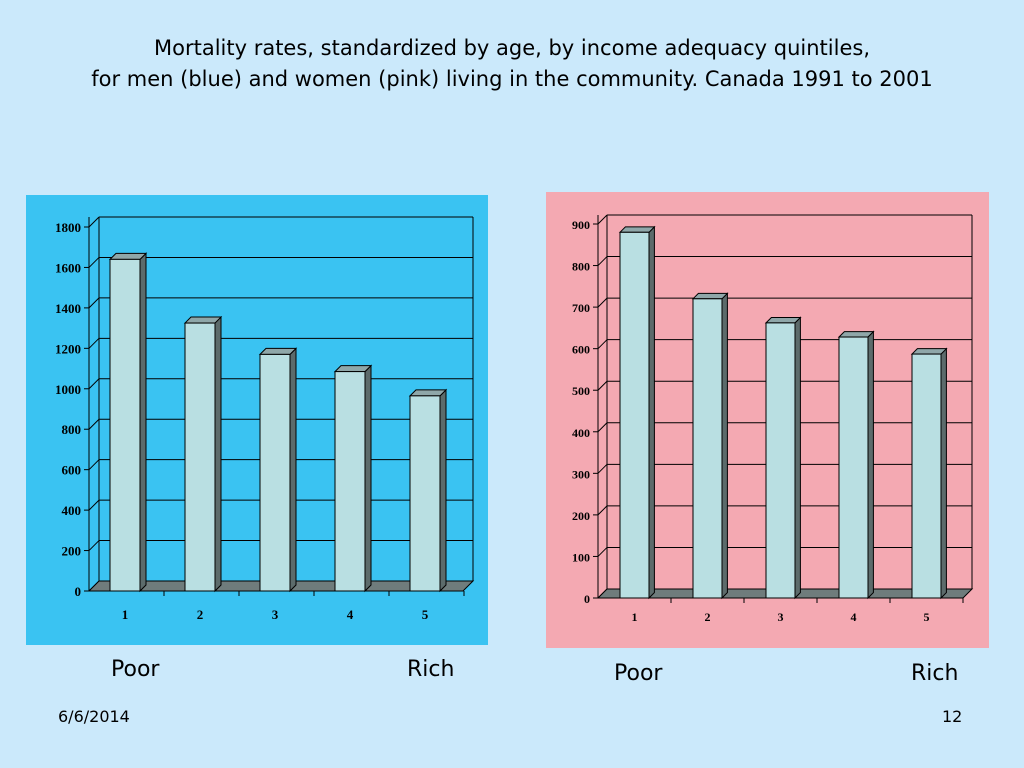  What do you see at coordinates (68, 267) in the screenshot?
I see `y-tick-label: 1600` at bounding box center [68, 267].